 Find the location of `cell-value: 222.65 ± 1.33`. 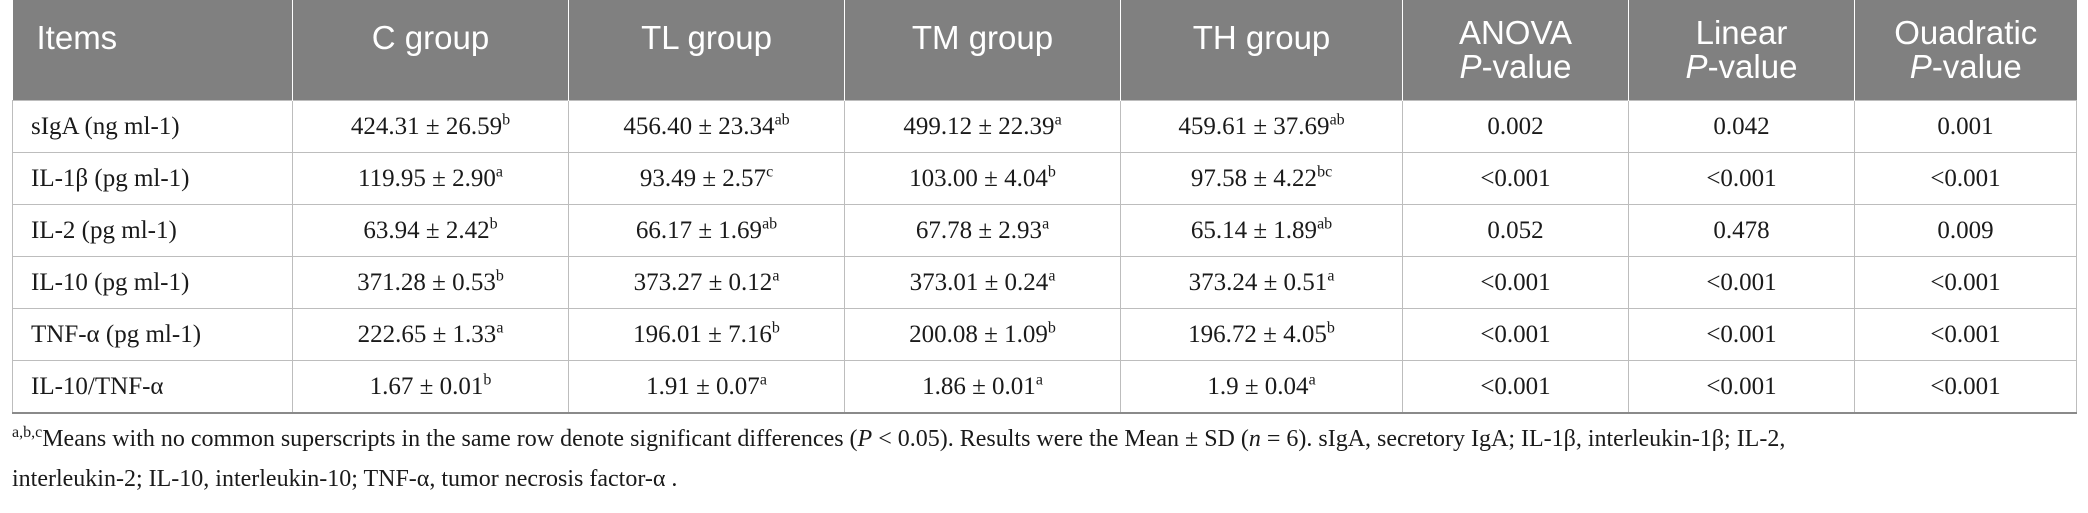

cell-value: 222.65 ± 1.33 is located at coordinates (427, 334).